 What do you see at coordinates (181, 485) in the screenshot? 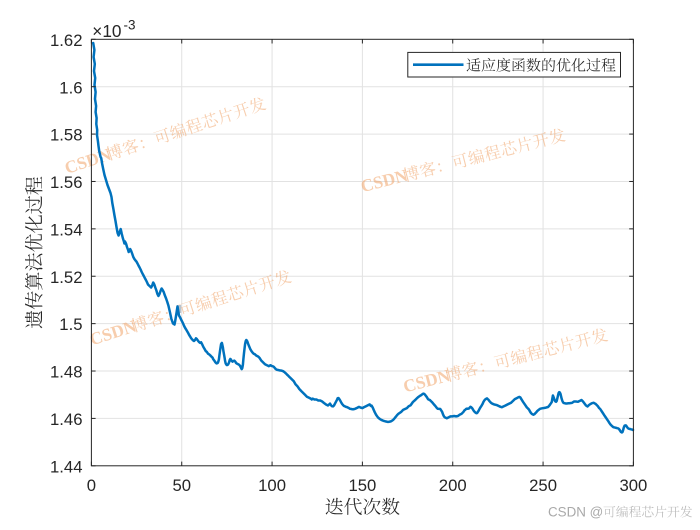
I see `svg-text: 50` at bounding box center [181, 485].